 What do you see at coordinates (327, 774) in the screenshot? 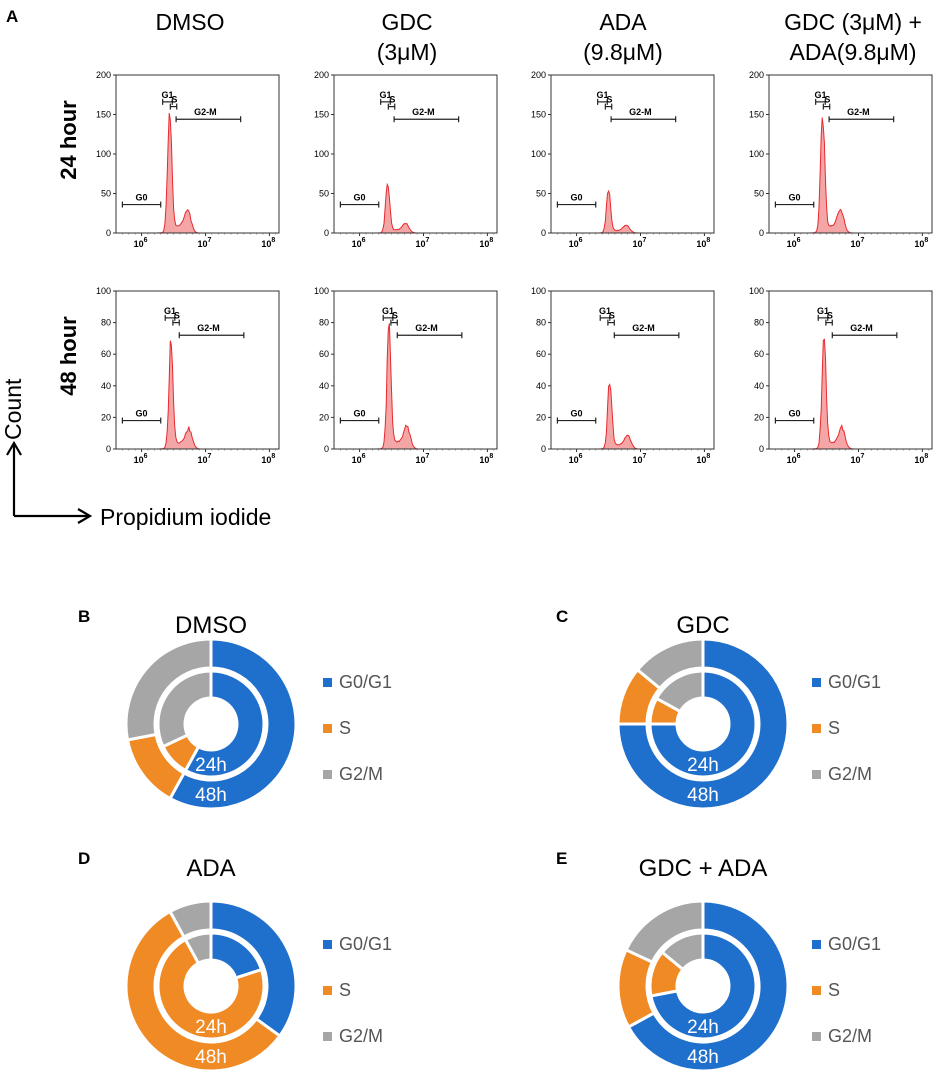
I see `legend-swatch-g2-m` at bounding box center [327, 774].